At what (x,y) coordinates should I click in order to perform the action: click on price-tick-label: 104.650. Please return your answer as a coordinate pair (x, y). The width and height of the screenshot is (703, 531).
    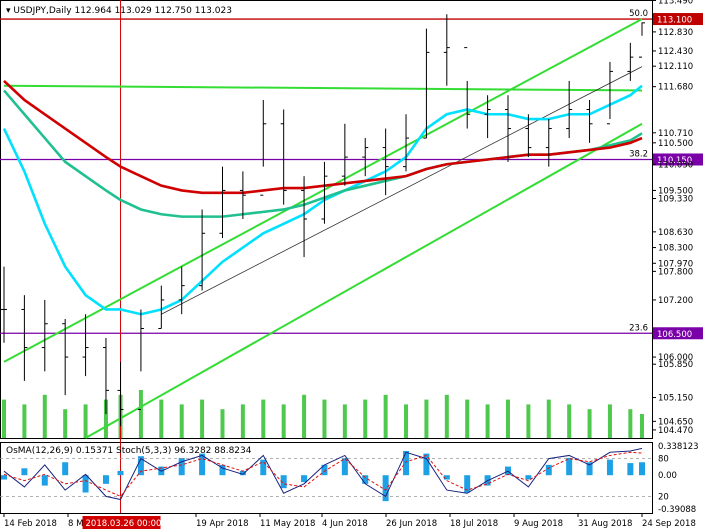
    Looking at the image, I should click on (675, 422).